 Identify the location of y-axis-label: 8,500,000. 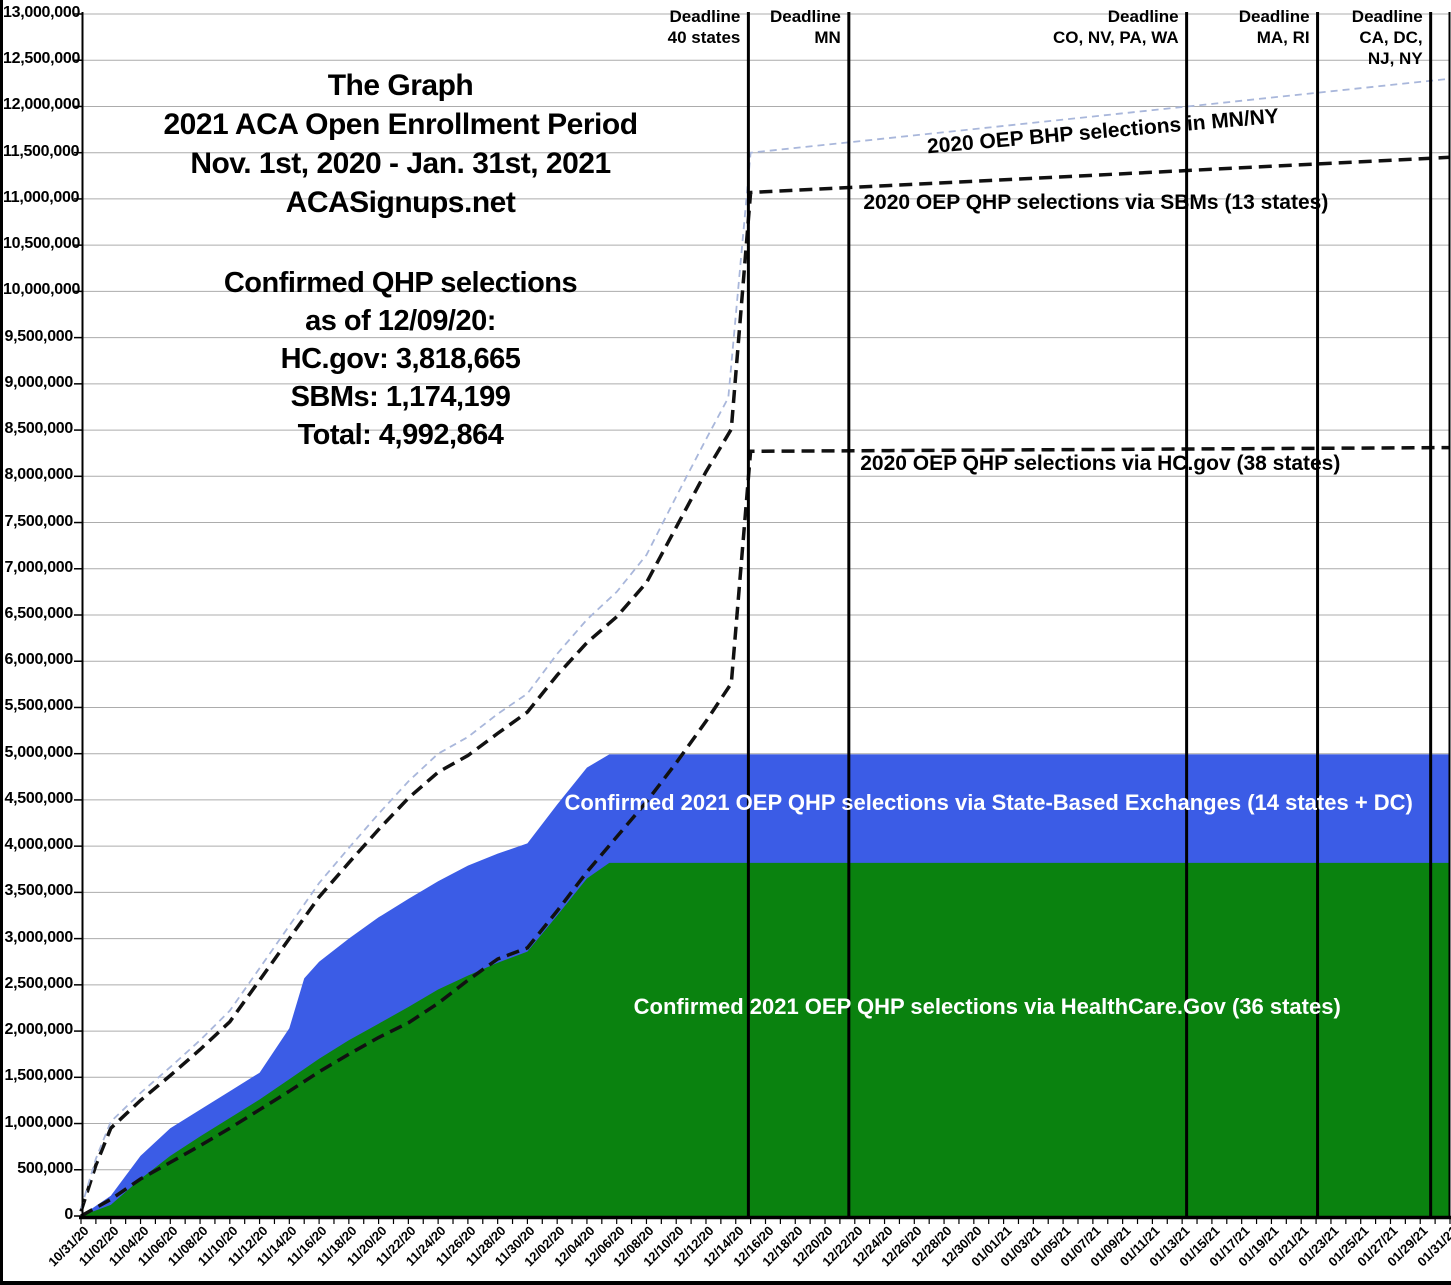
(39, 429).